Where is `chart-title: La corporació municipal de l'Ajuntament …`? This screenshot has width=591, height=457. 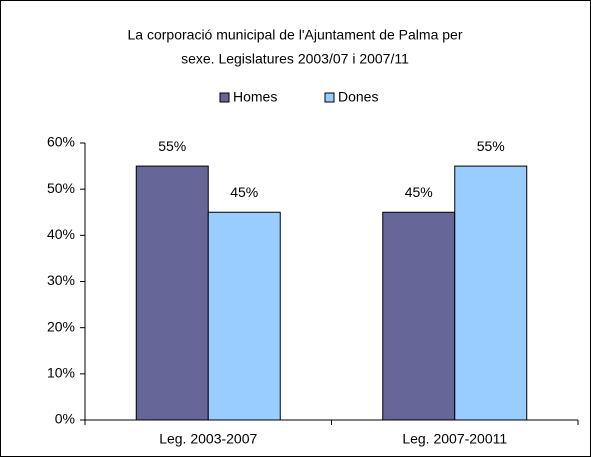 chart-title: La corporació municipal de l'Ajuntament … is located at coordinates (295, 35).